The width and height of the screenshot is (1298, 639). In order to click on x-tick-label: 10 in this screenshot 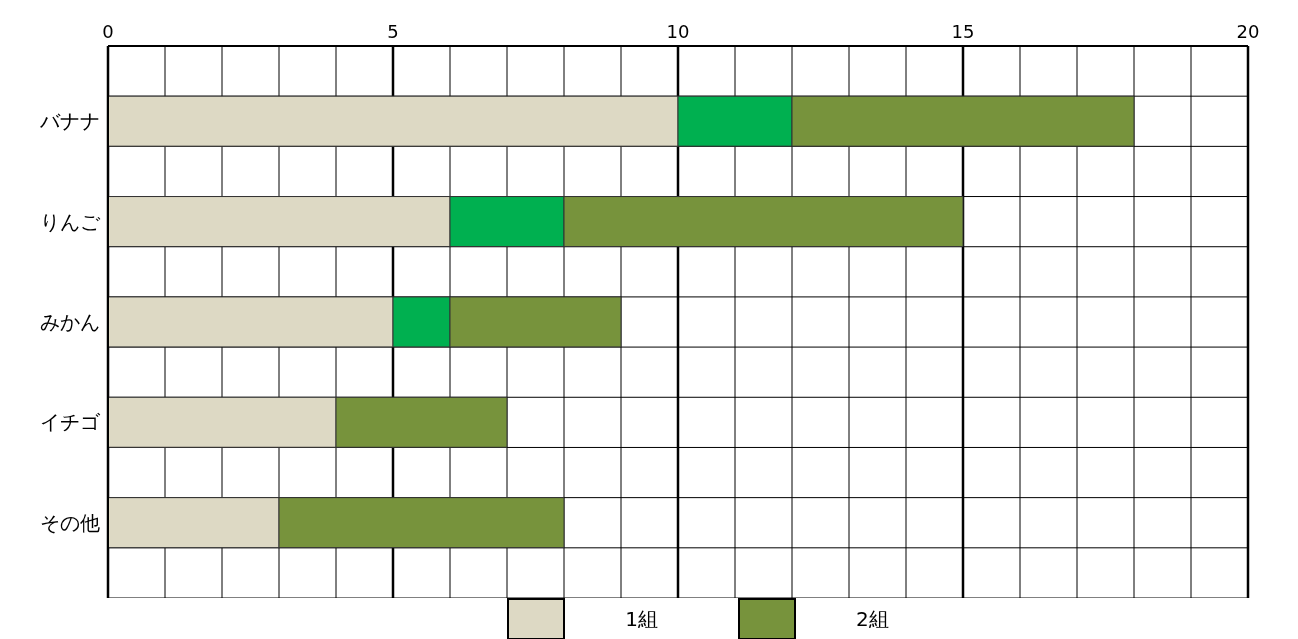, I will do `click(678, 31)`.